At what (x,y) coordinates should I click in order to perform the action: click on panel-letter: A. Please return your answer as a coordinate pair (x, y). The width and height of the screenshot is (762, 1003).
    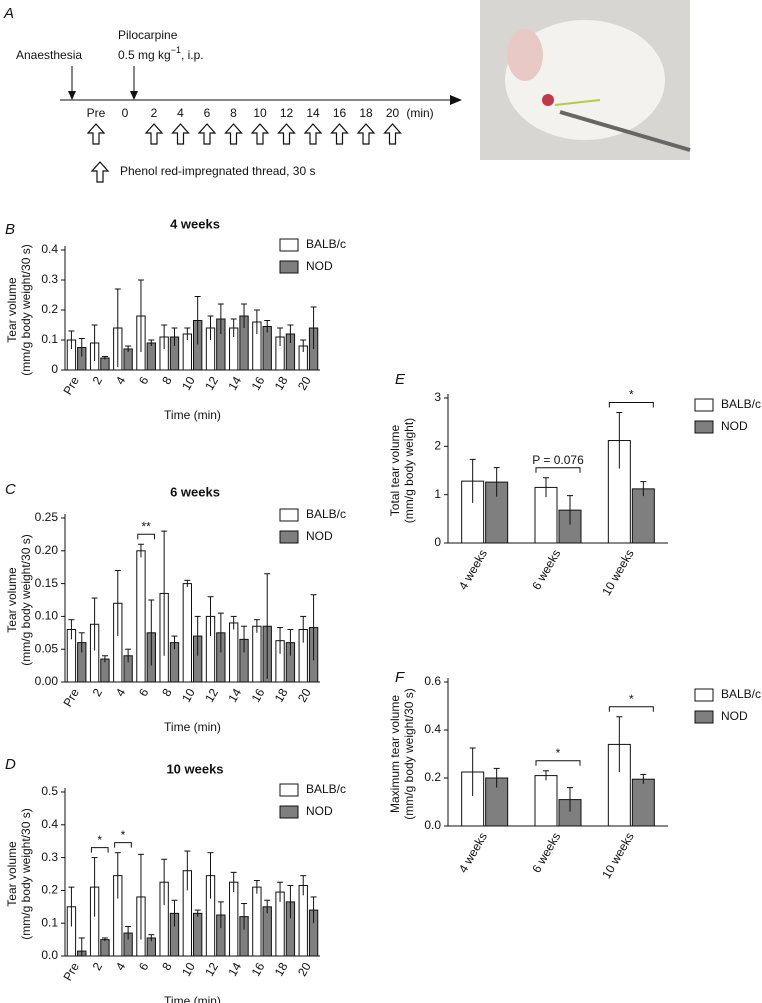
    Looking at the image, I should click on (8, 13).